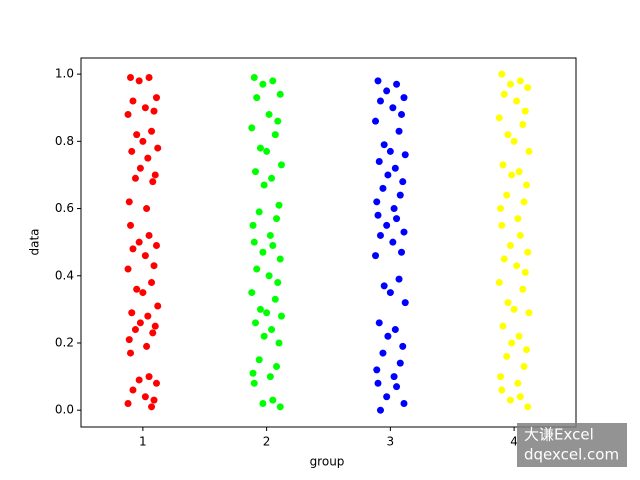 This screenshot has height=480, width=640. I want to click on x-tick-label: 3, so click(391, 442).